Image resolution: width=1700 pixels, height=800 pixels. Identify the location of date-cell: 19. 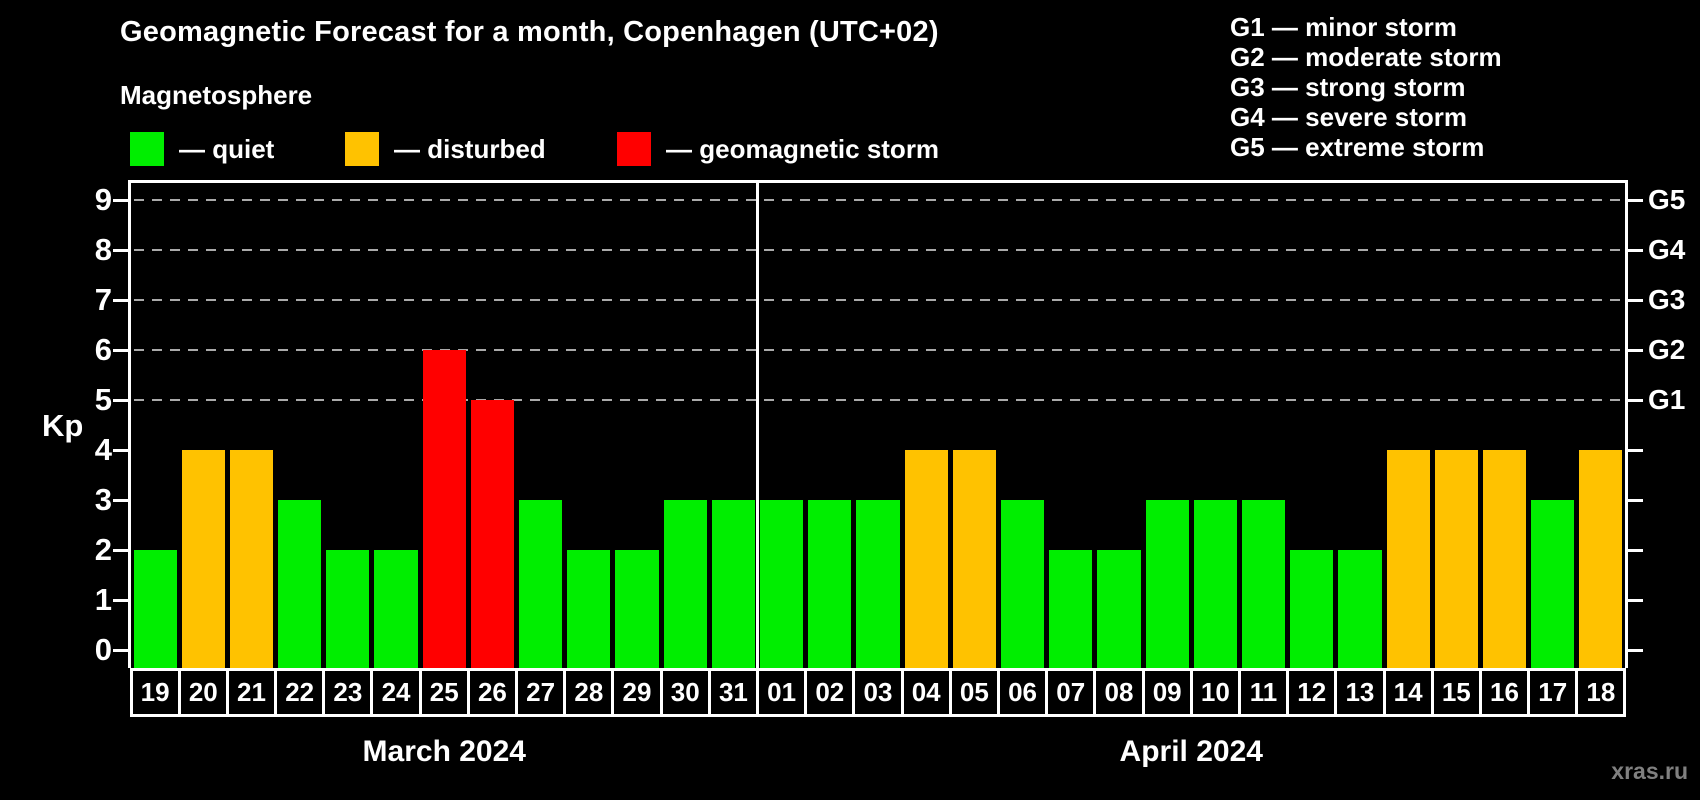
(155, 692).